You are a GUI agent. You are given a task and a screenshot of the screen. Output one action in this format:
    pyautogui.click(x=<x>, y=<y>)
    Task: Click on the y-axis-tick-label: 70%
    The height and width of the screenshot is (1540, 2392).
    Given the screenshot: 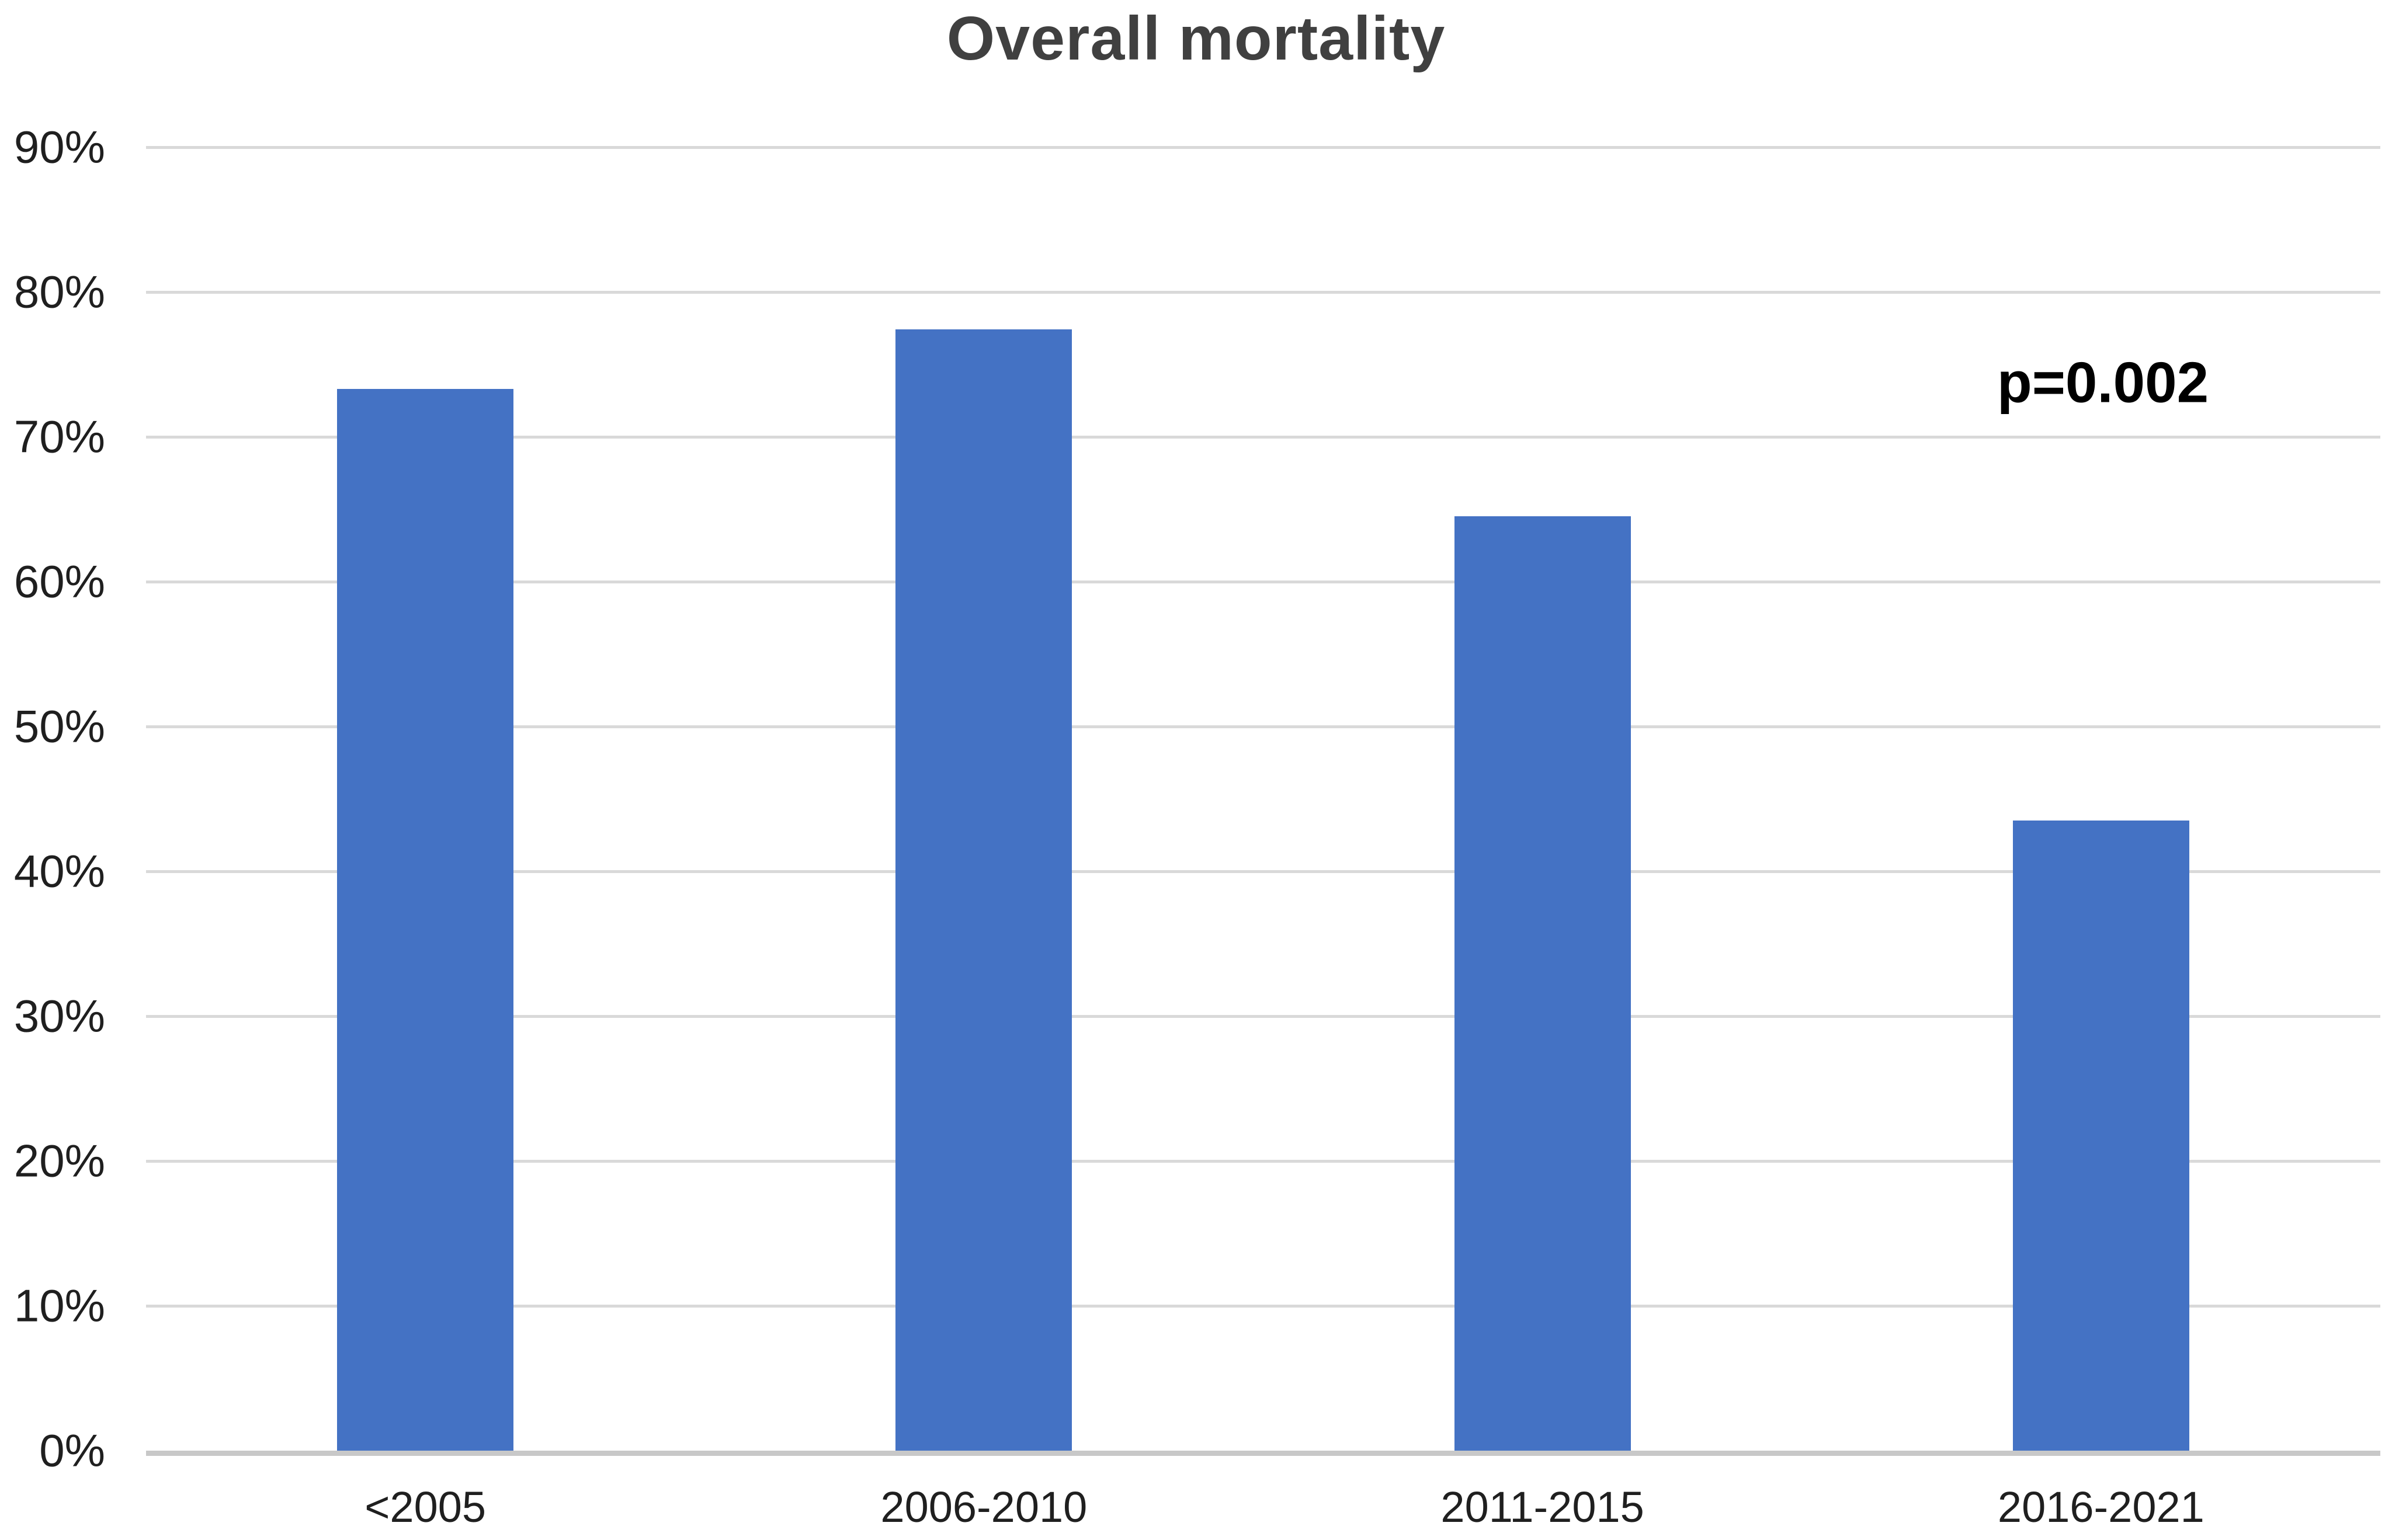 What is the action you would take?
    pyautogui.click(x=59, y=437)
    